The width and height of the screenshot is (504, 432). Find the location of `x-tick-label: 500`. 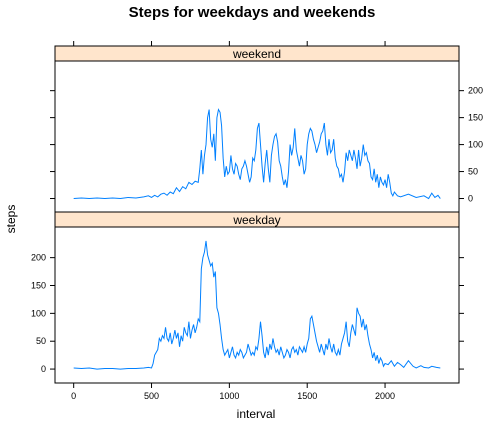

x-tick-label: 500 is located at coordinates (151, 396).